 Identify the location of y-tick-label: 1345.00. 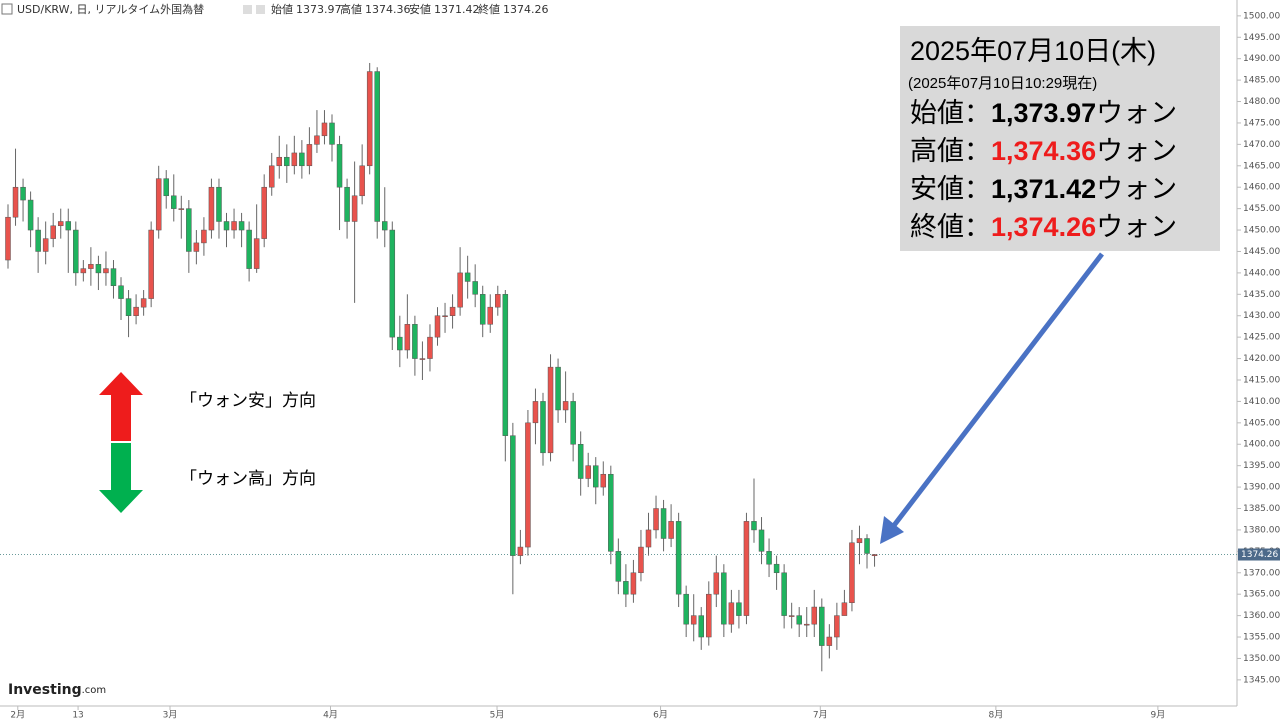
(1261, 680).